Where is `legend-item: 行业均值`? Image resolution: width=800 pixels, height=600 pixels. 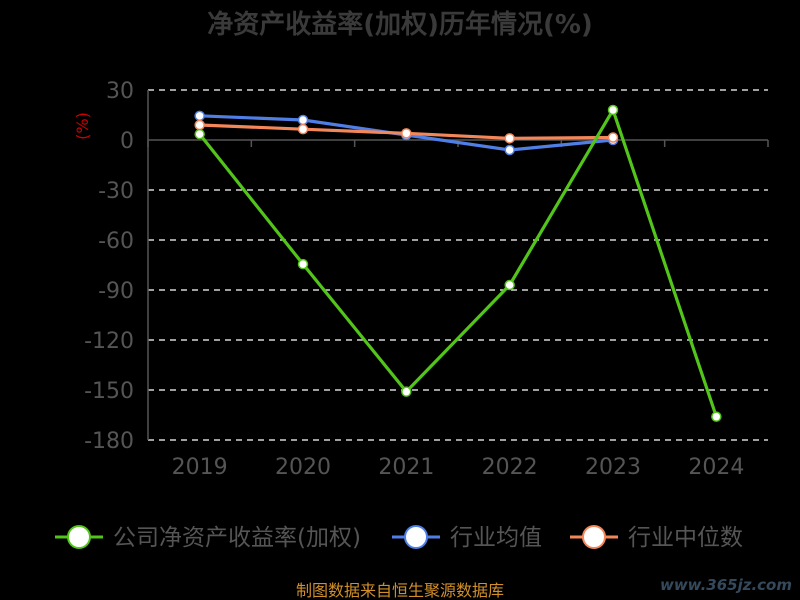 legend-item: 行业均值 is located at coordinates (467, 538).